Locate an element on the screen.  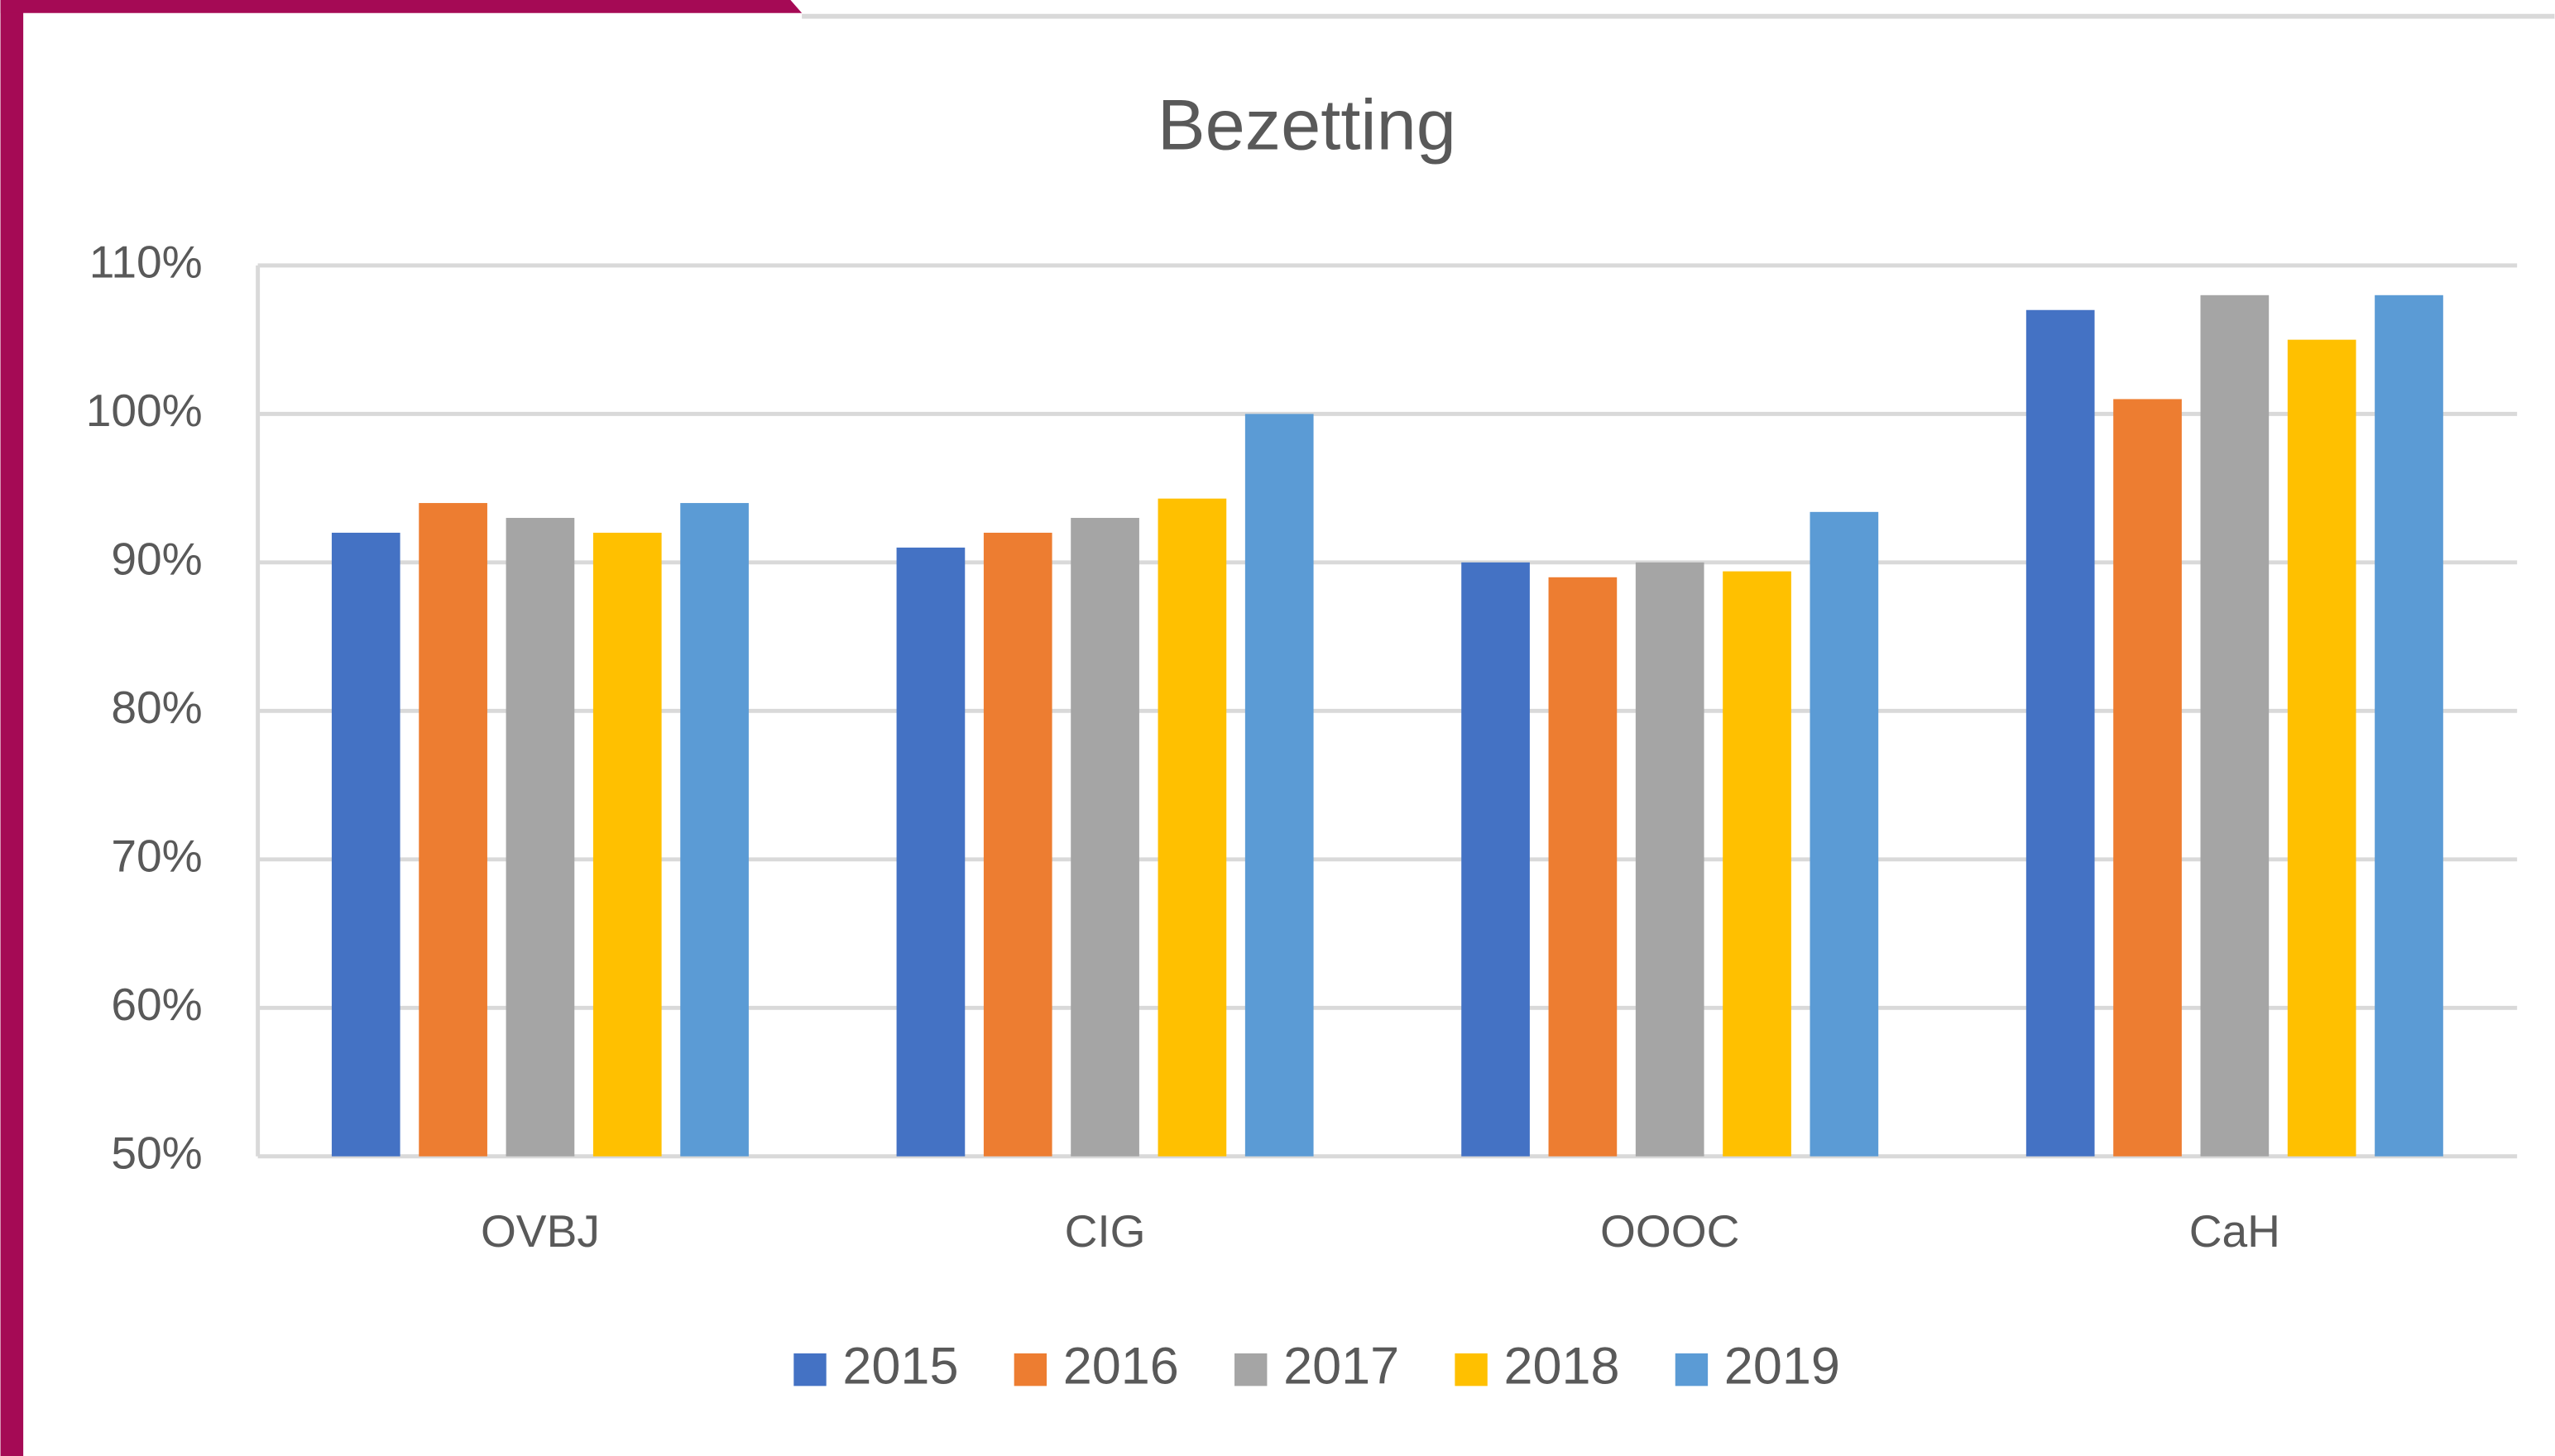
y-tick-label: 110% is located at coordinates (146, 261).